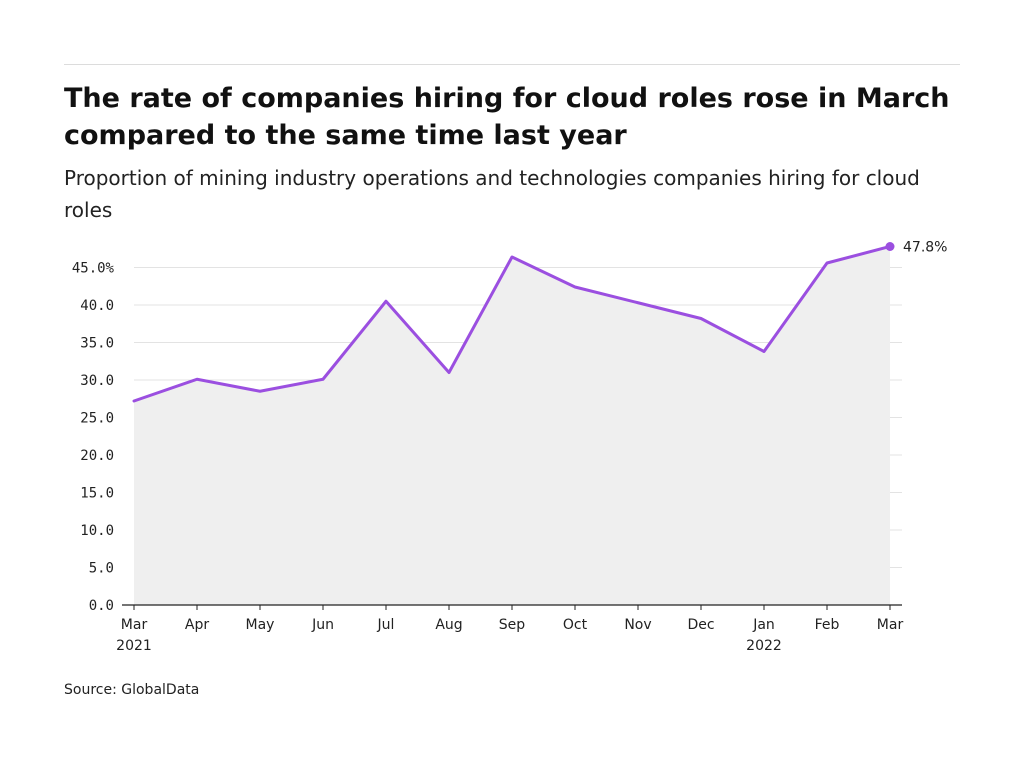 This screenshot has height=768, width=1024. I want to click on y-tick-label: 20.0, so click(97, 456).